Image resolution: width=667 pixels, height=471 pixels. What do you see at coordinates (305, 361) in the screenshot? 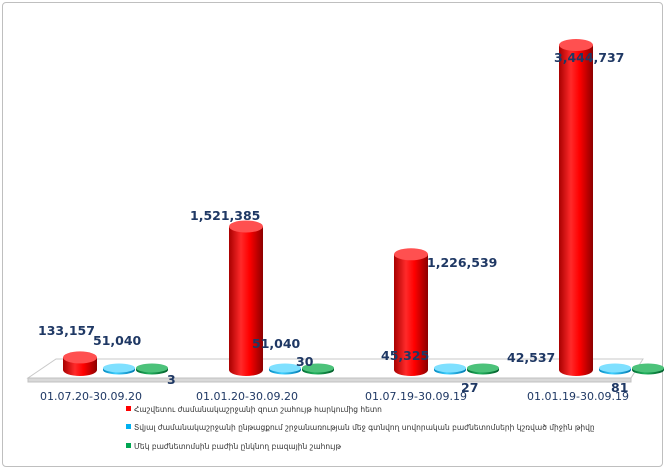
I see `data-label-2-1: 30` at bounding box center [305, 361].